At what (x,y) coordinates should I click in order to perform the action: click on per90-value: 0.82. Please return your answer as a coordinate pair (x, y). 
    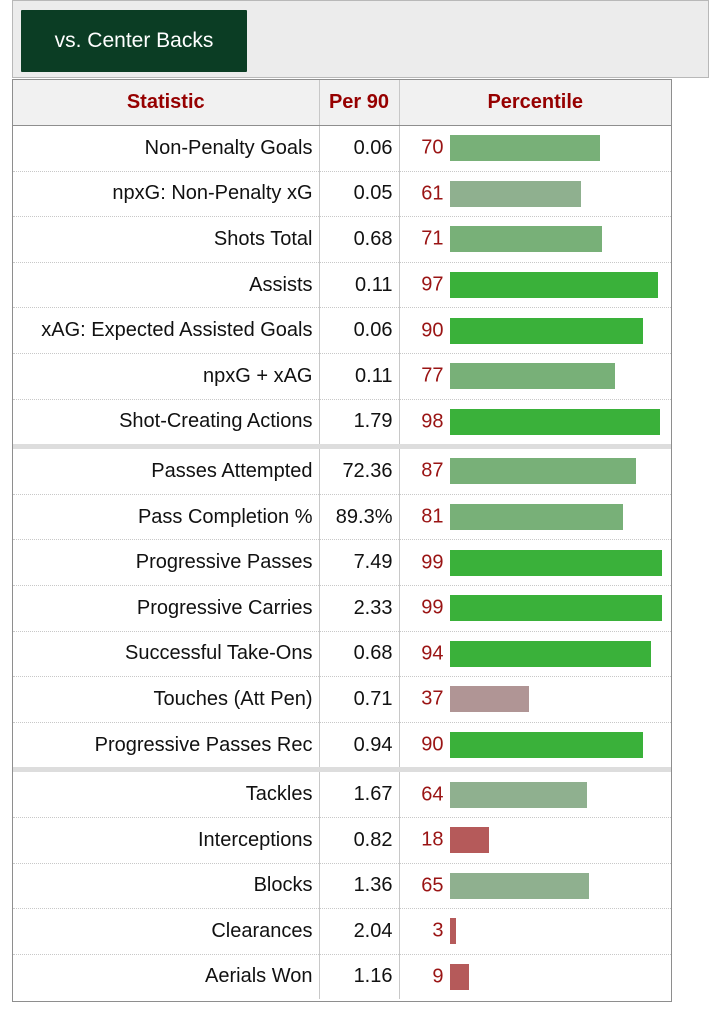
    Looking at the image, I should click on (359, 840).